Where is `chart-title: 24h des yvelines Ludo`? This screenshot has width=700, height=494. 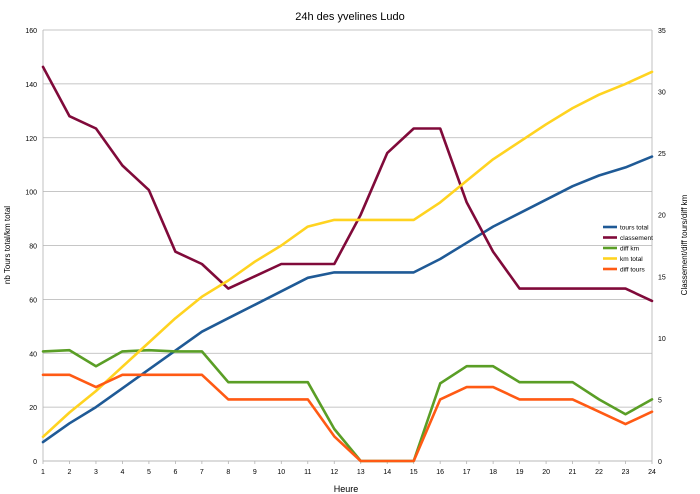 chart-title: 24h des yvelines Ludo is located at coordinates (349, 17).